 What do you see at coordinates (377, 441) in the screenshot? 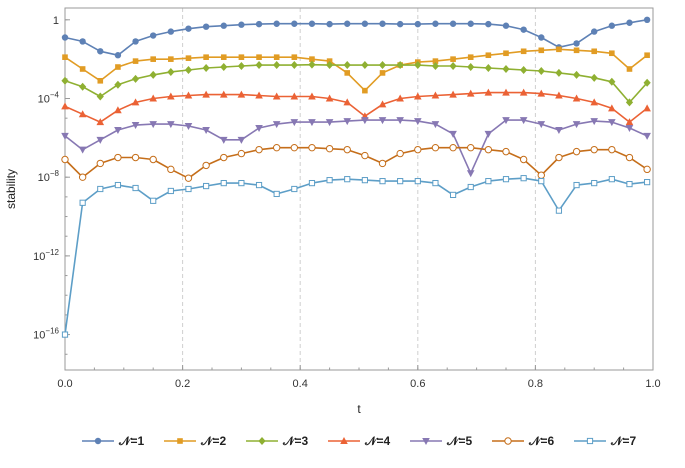
I see `legend-label: 𝒩=4` at bounding box center [377, 441].